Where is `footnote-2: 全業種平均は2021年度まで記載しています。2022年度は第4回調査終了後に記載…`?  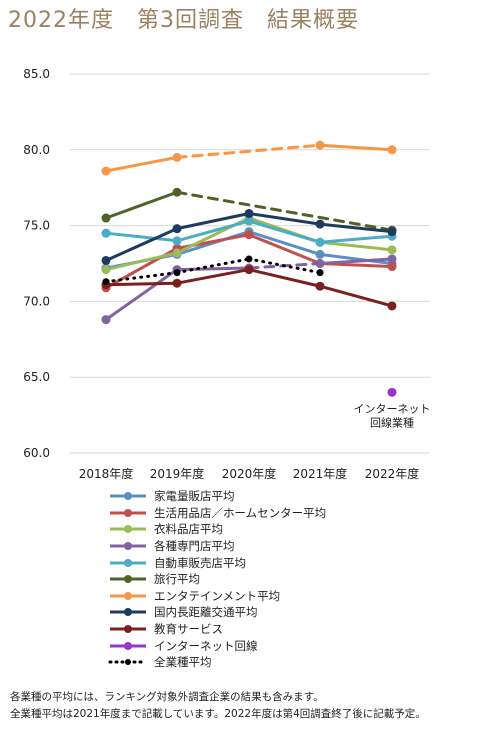 footnote-2: 全業種平均は2021年度まで記載しています。2022年度は第4回調査終了後に記載… is located at coordinates (218, 714).